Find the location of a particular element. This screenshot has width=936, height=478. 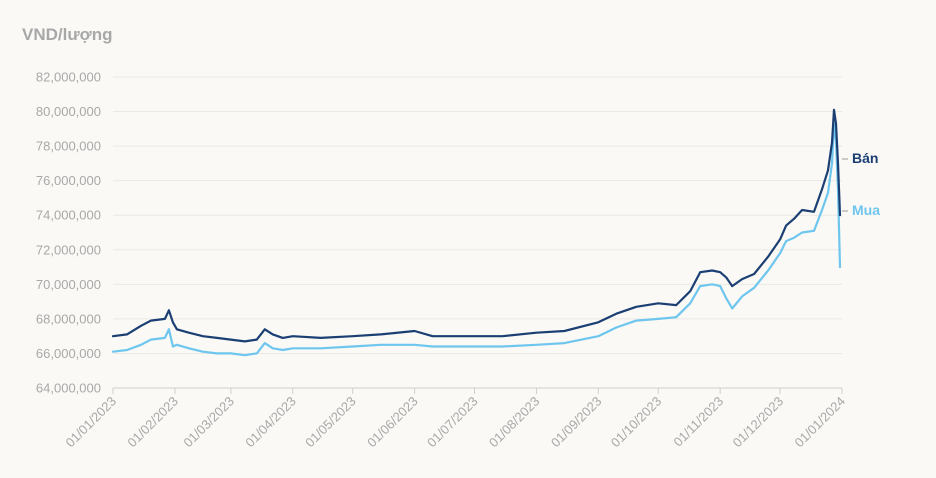

x-tick-label: 01/08/2023 is located at coordinates (514, 422).